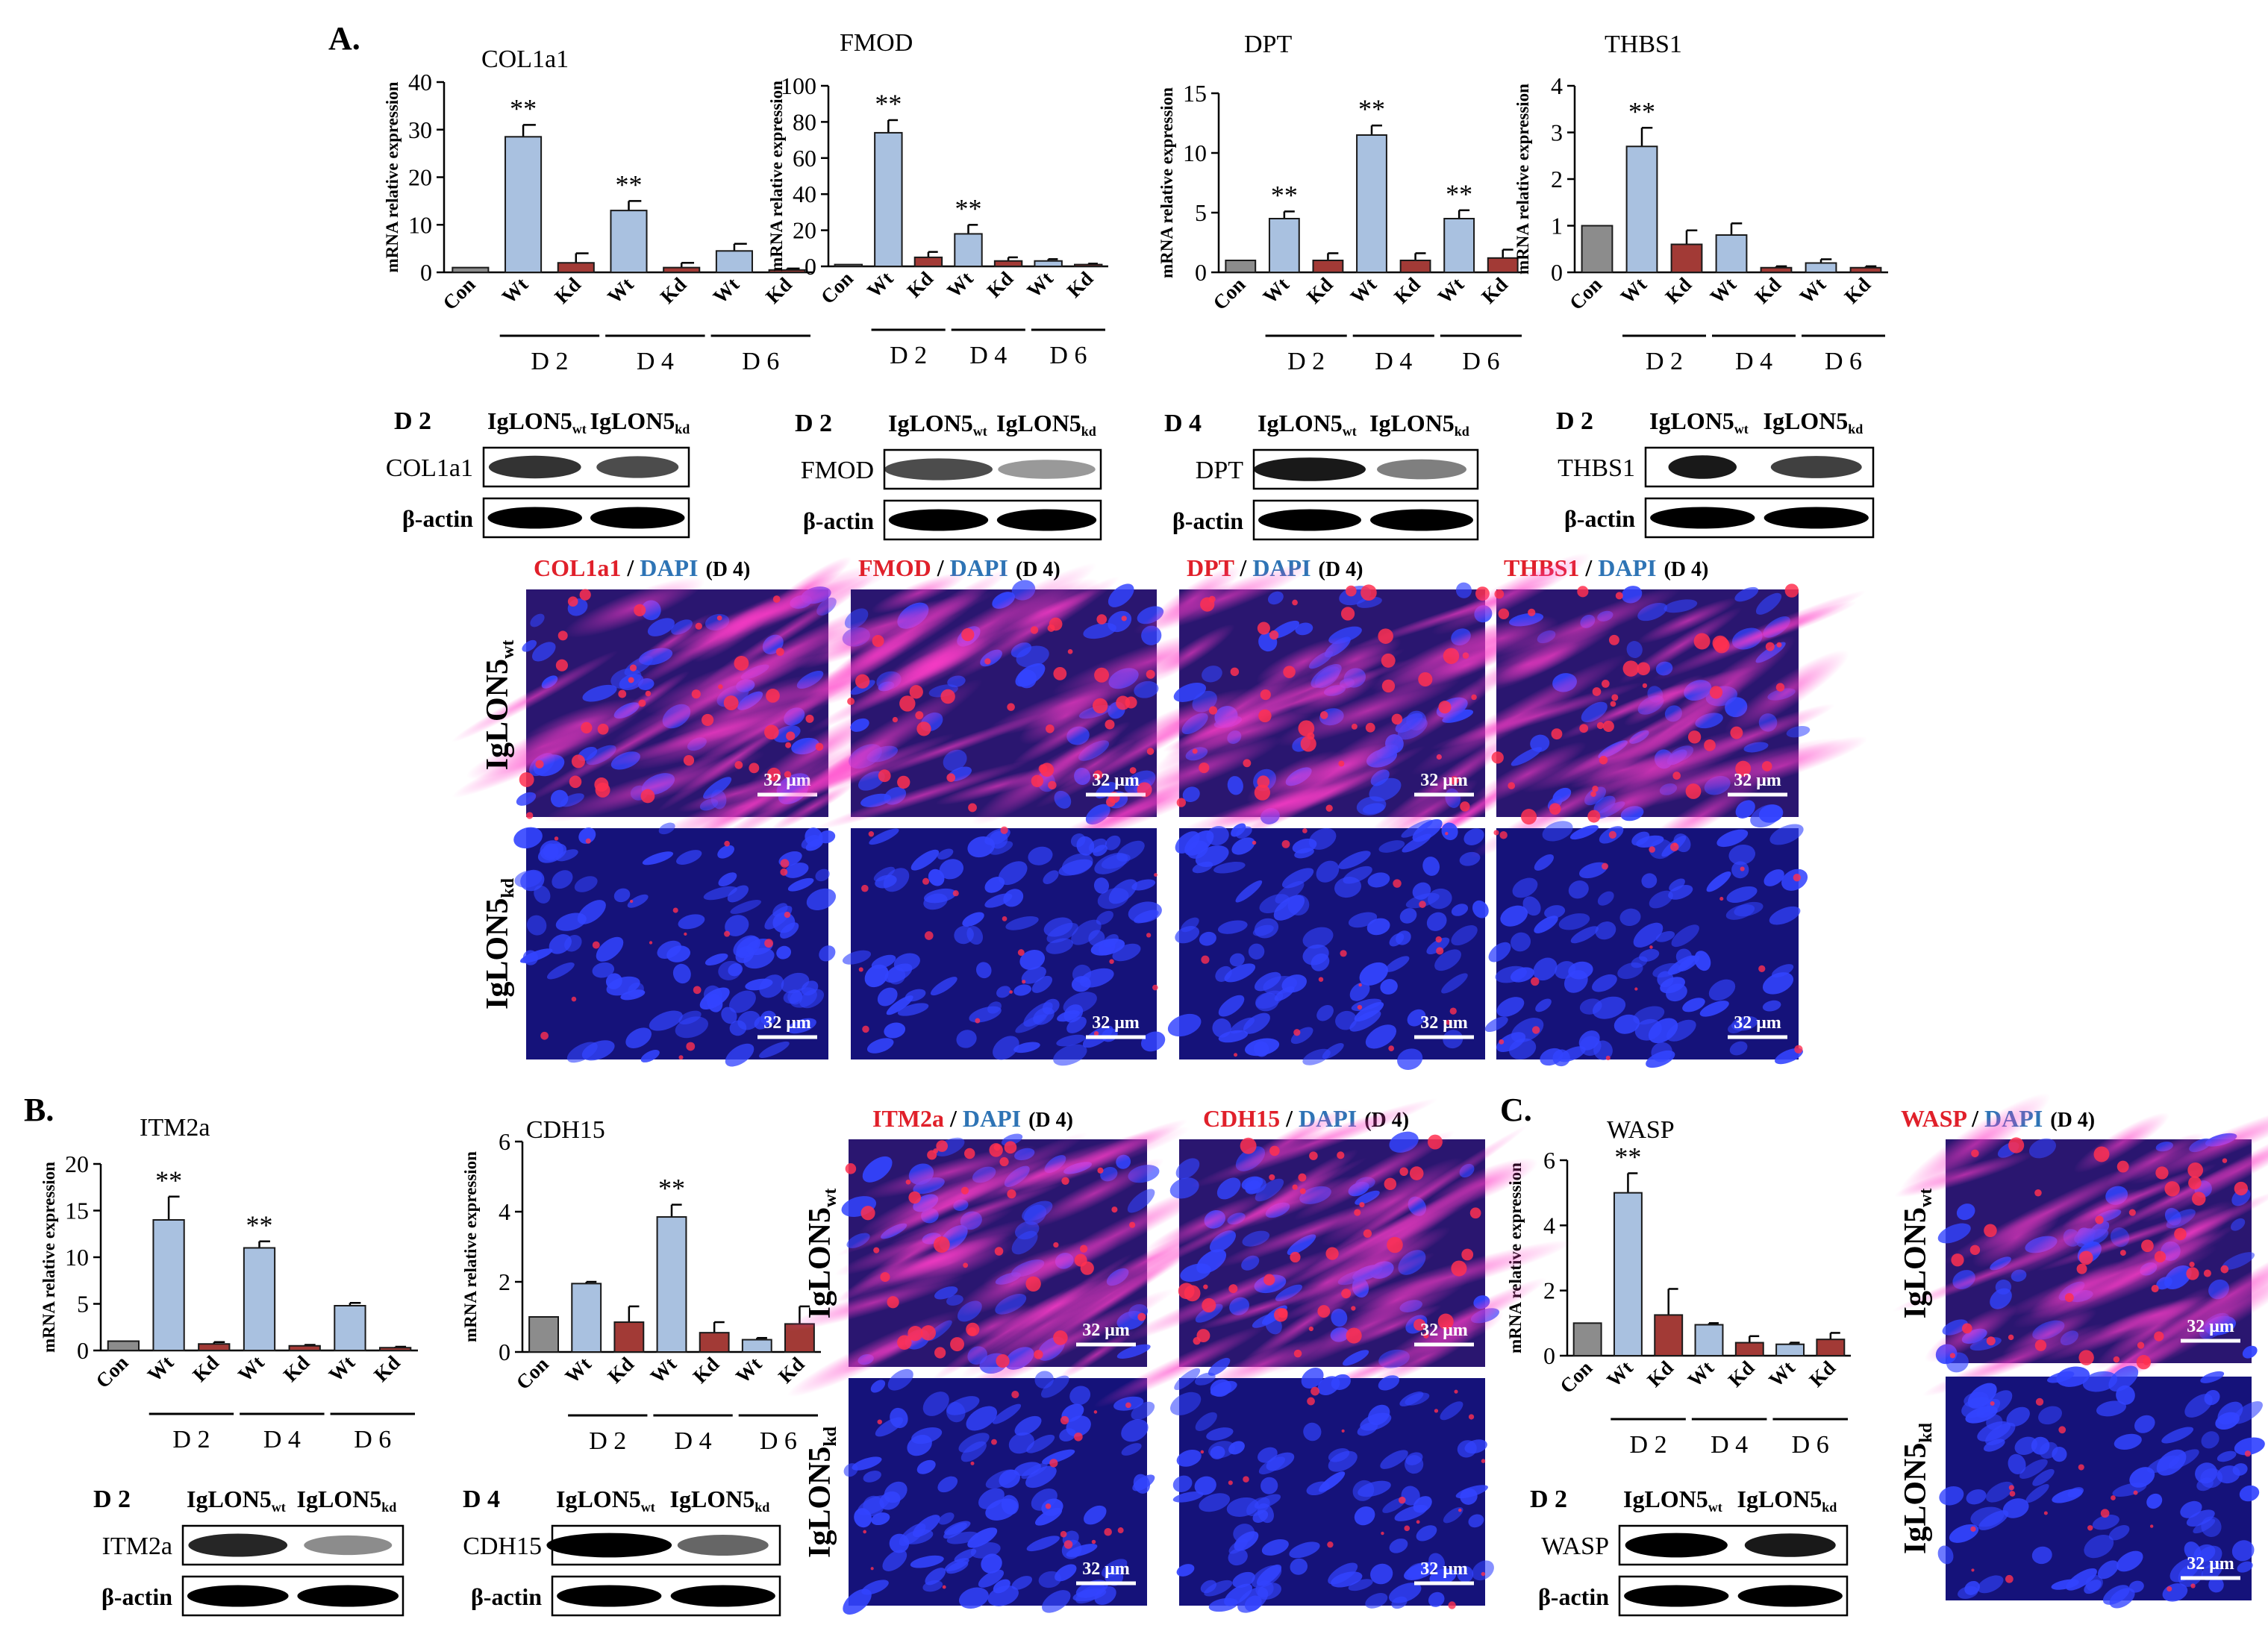 The image size is (2268, 1634). I want to click on category-label: Wt, so click(342, 1368).